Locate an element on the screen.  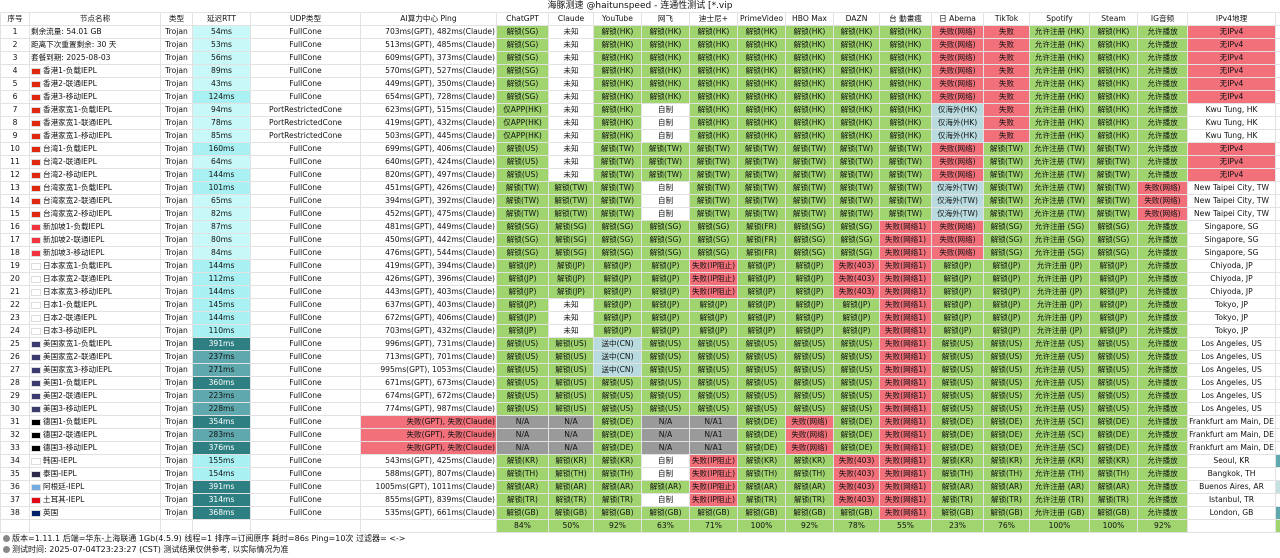
table-cell: 154ms is located at coordinates (221, 474).